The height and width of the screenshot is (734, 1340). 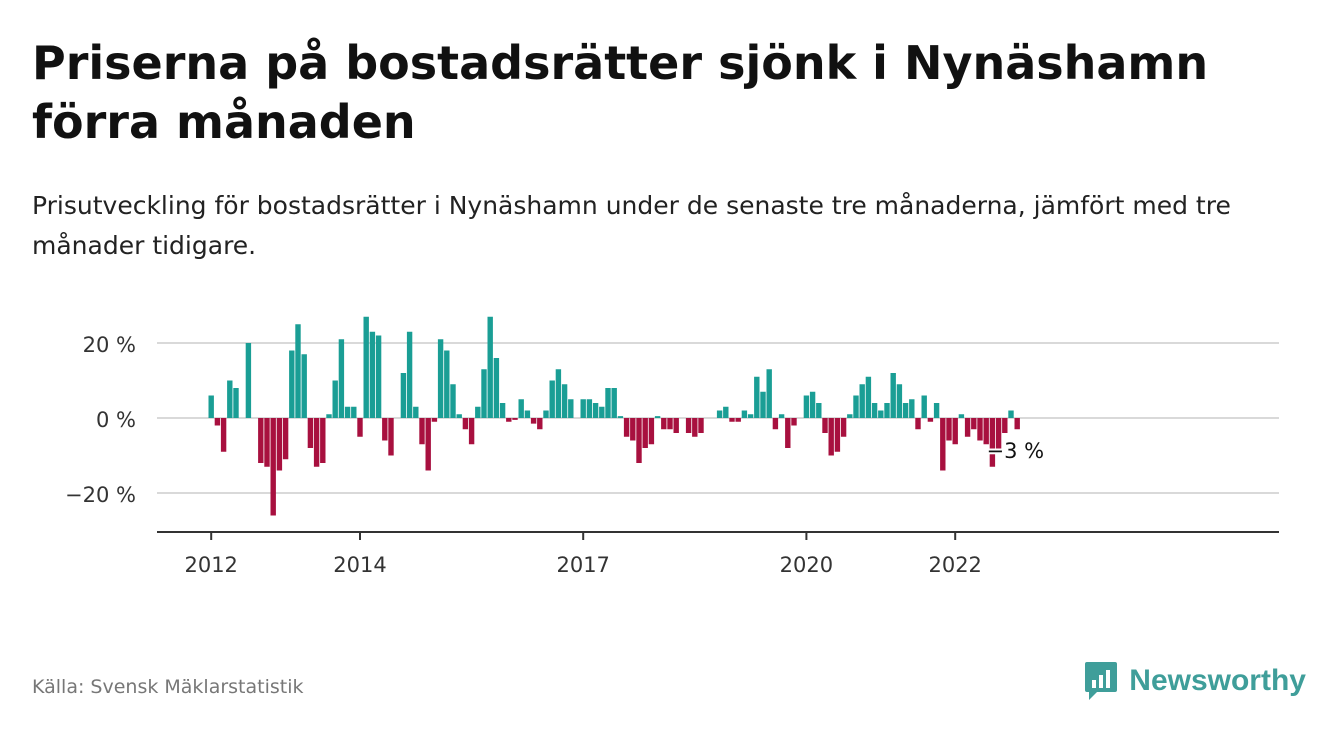 What do you see at coordinates (109, 345) in the screenshot?
I see `y-tick-label: 20 %` at bounding box center [109, 345].